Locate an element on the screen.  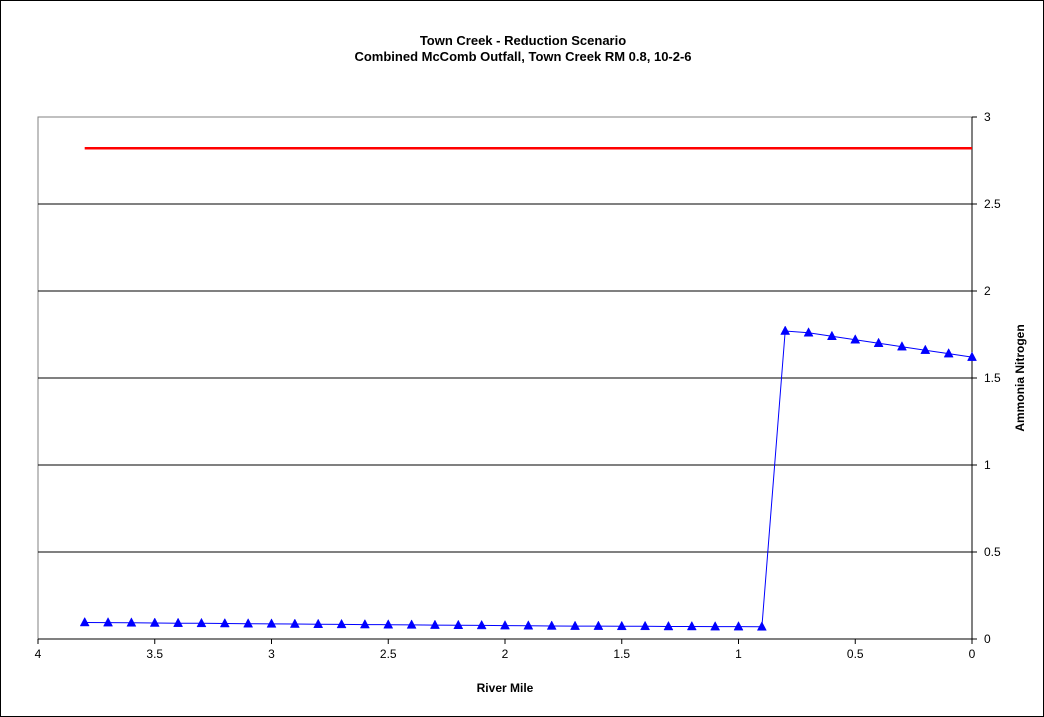
x-tick-label: 0.5 is located at coordinates (855, 654).